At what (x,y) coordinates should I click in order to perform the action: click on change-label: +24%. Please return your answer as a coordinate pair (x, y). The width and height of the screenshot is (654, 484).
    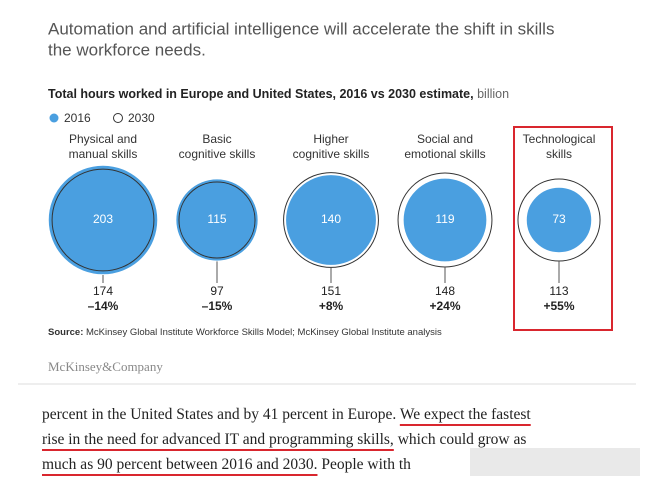
    Looking at the image, I should click on (444, 306).